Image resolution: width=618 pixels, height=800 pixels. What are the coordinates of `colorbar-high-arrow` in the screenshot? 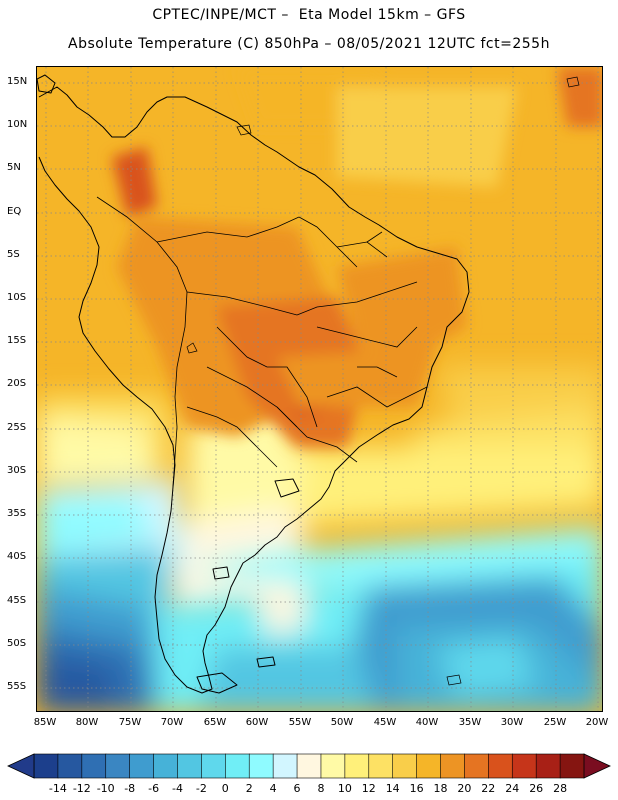 It's located at (597, 766).